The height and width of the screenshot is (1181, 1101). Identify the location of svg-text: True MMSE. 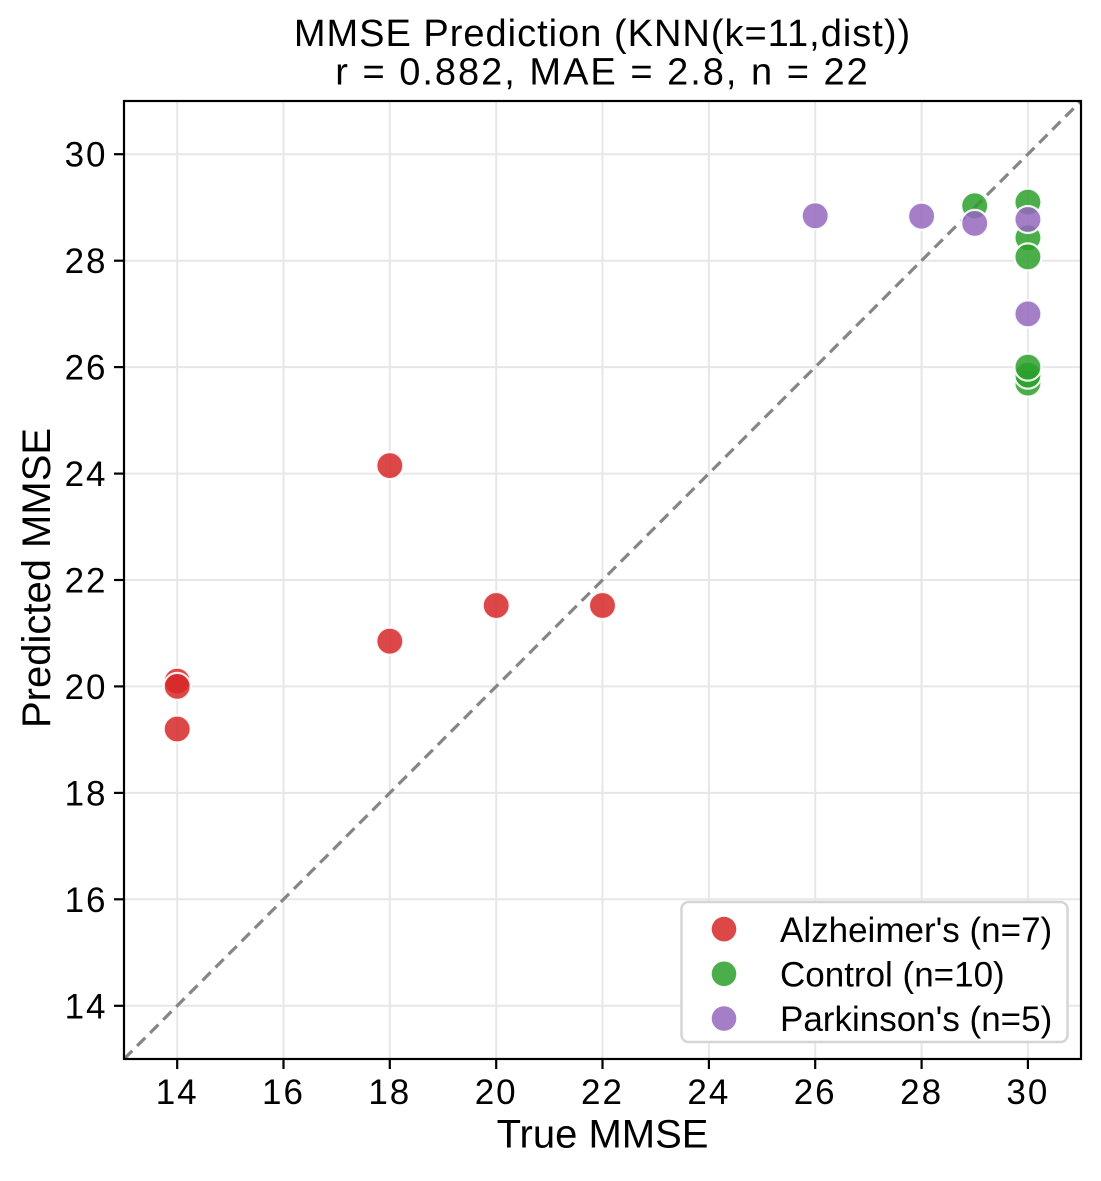
(603, 1135).